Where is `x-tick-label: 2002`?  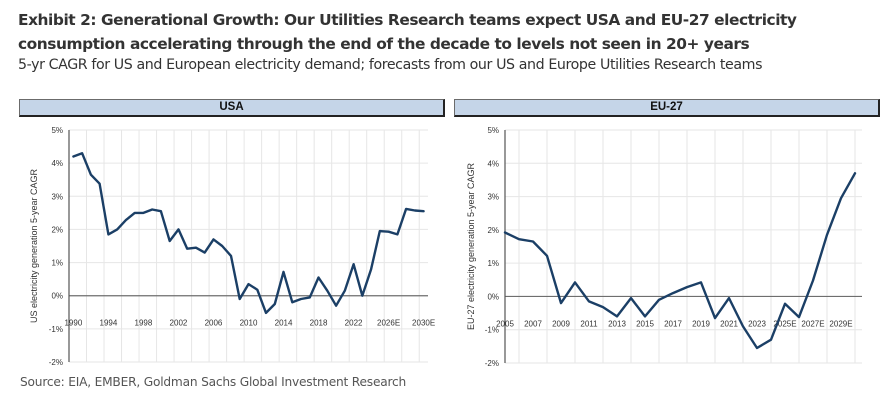
x-tick-label: 2002 is located at coordinates (179, 323).